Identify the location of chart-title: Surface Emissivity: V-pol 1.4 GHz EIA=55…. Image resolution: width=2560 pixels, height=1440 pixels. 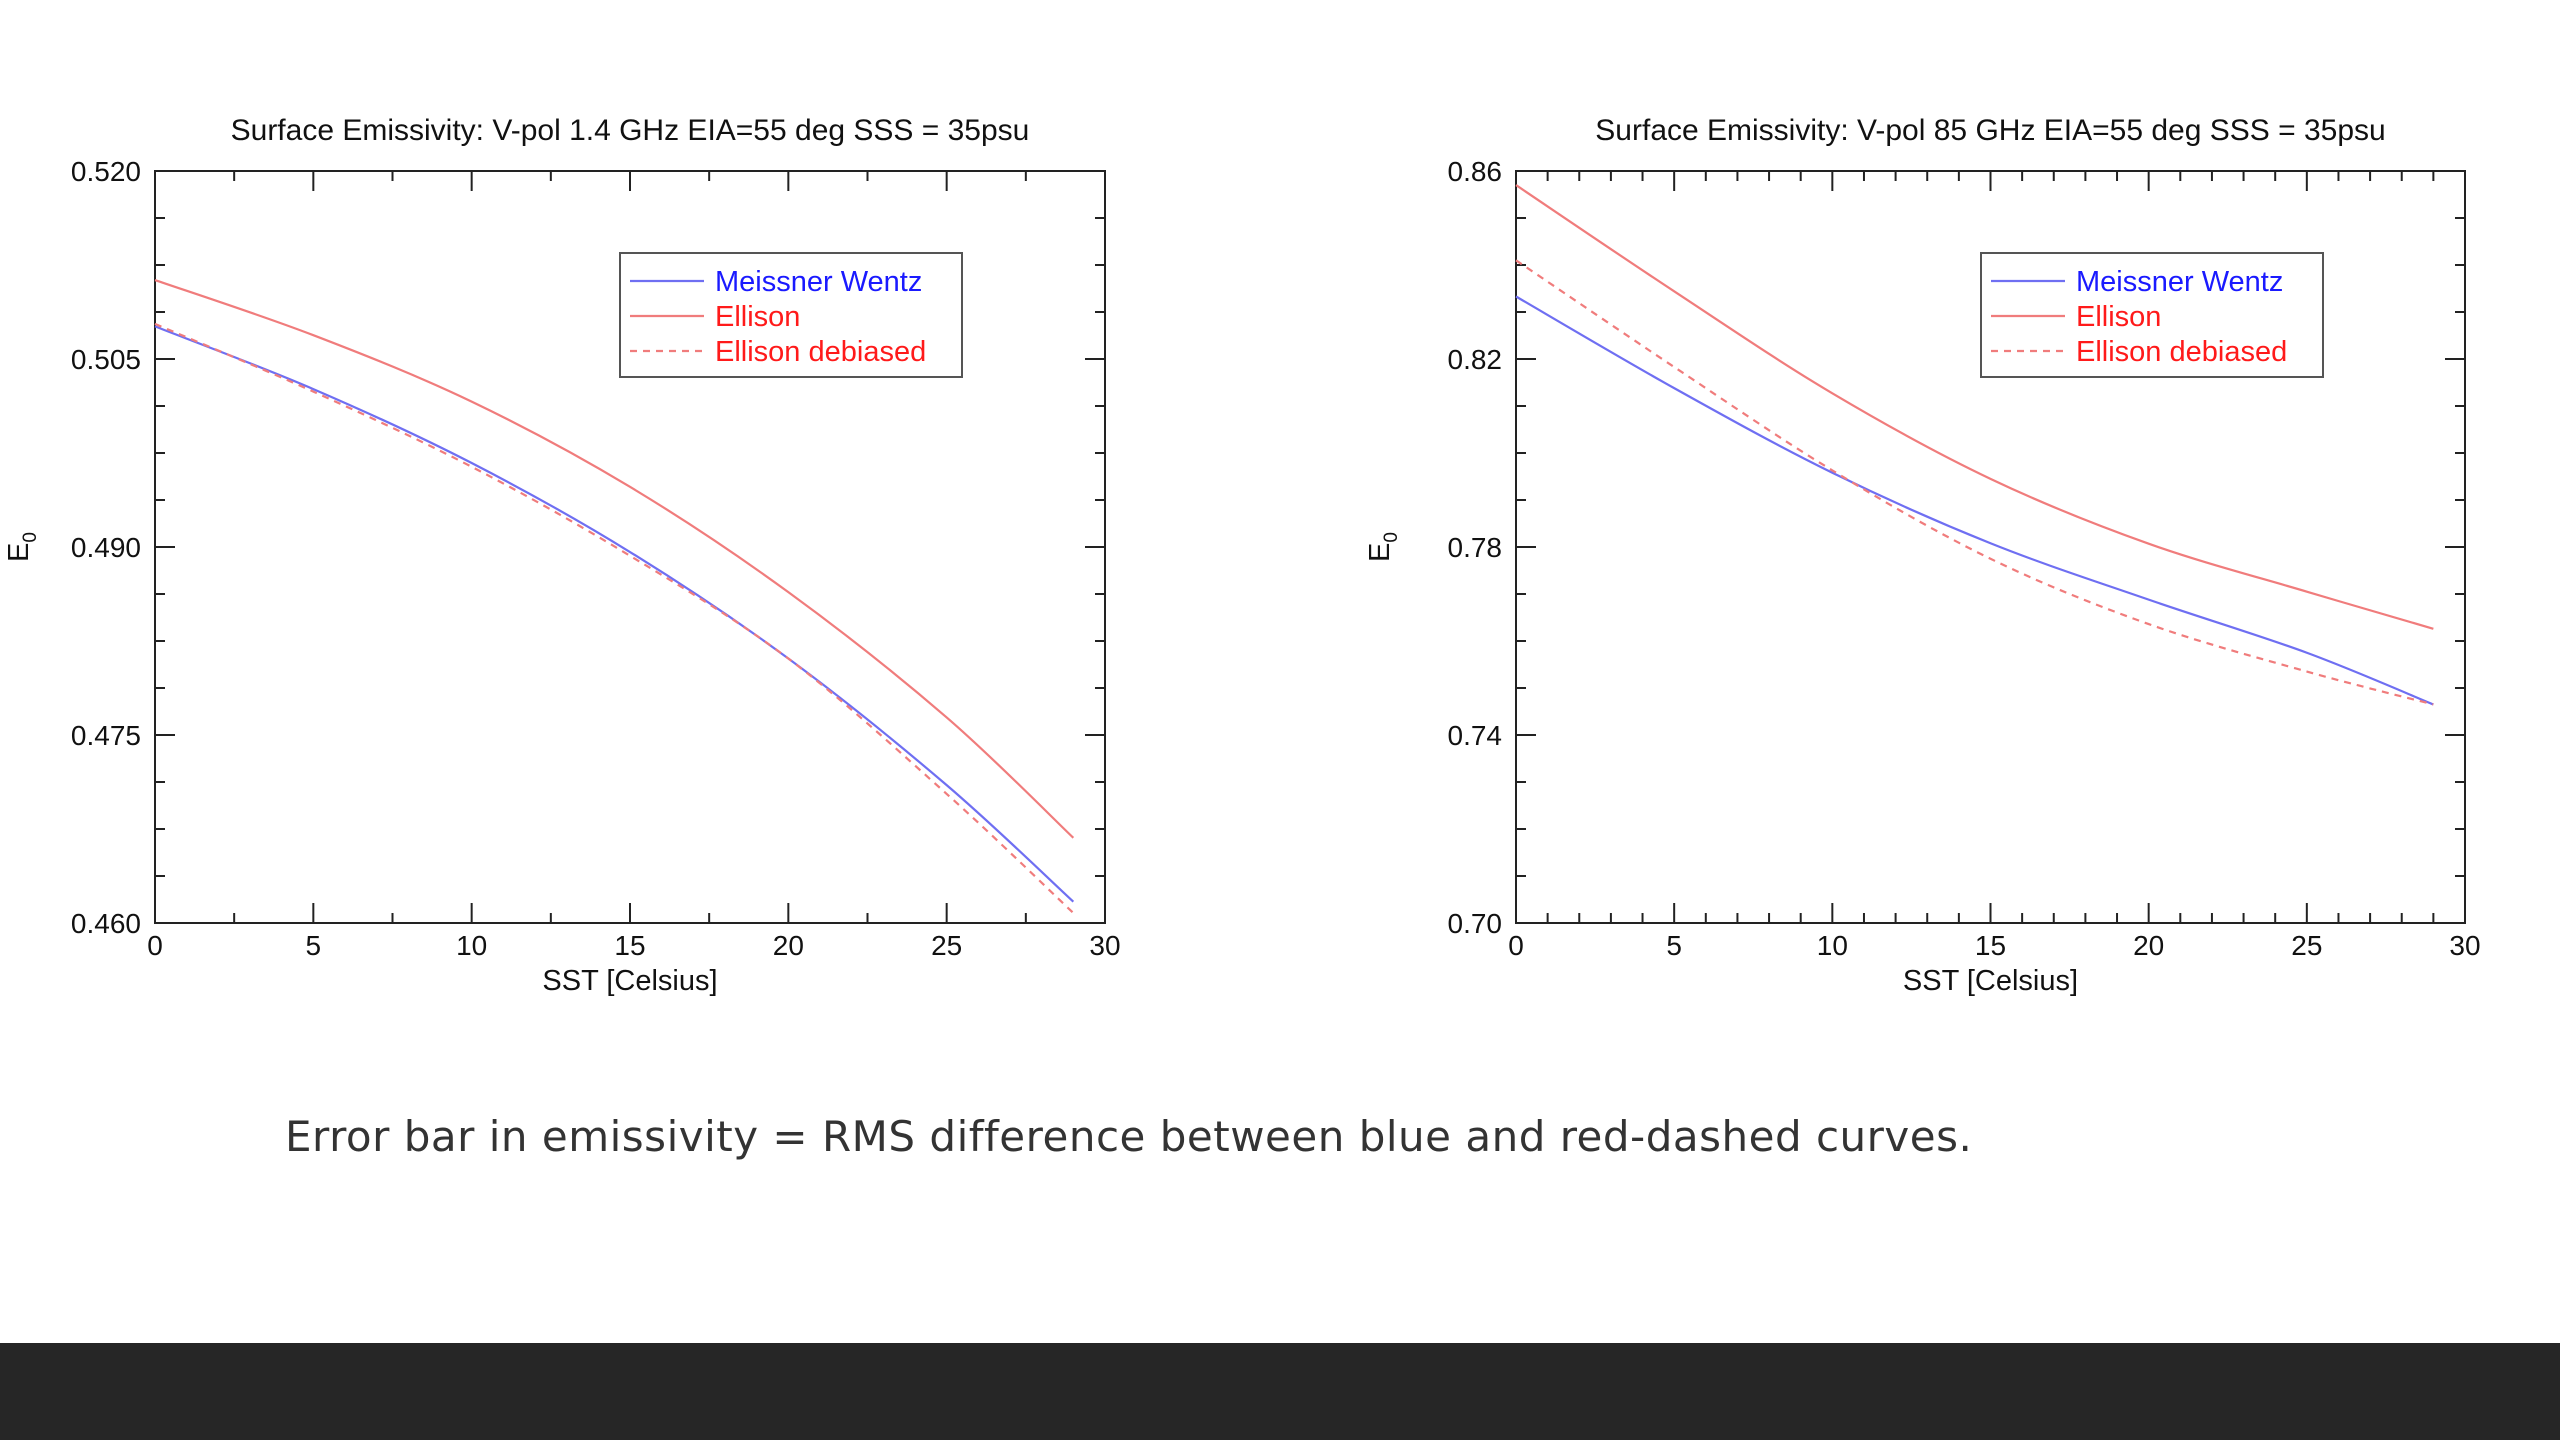
(630, 130).